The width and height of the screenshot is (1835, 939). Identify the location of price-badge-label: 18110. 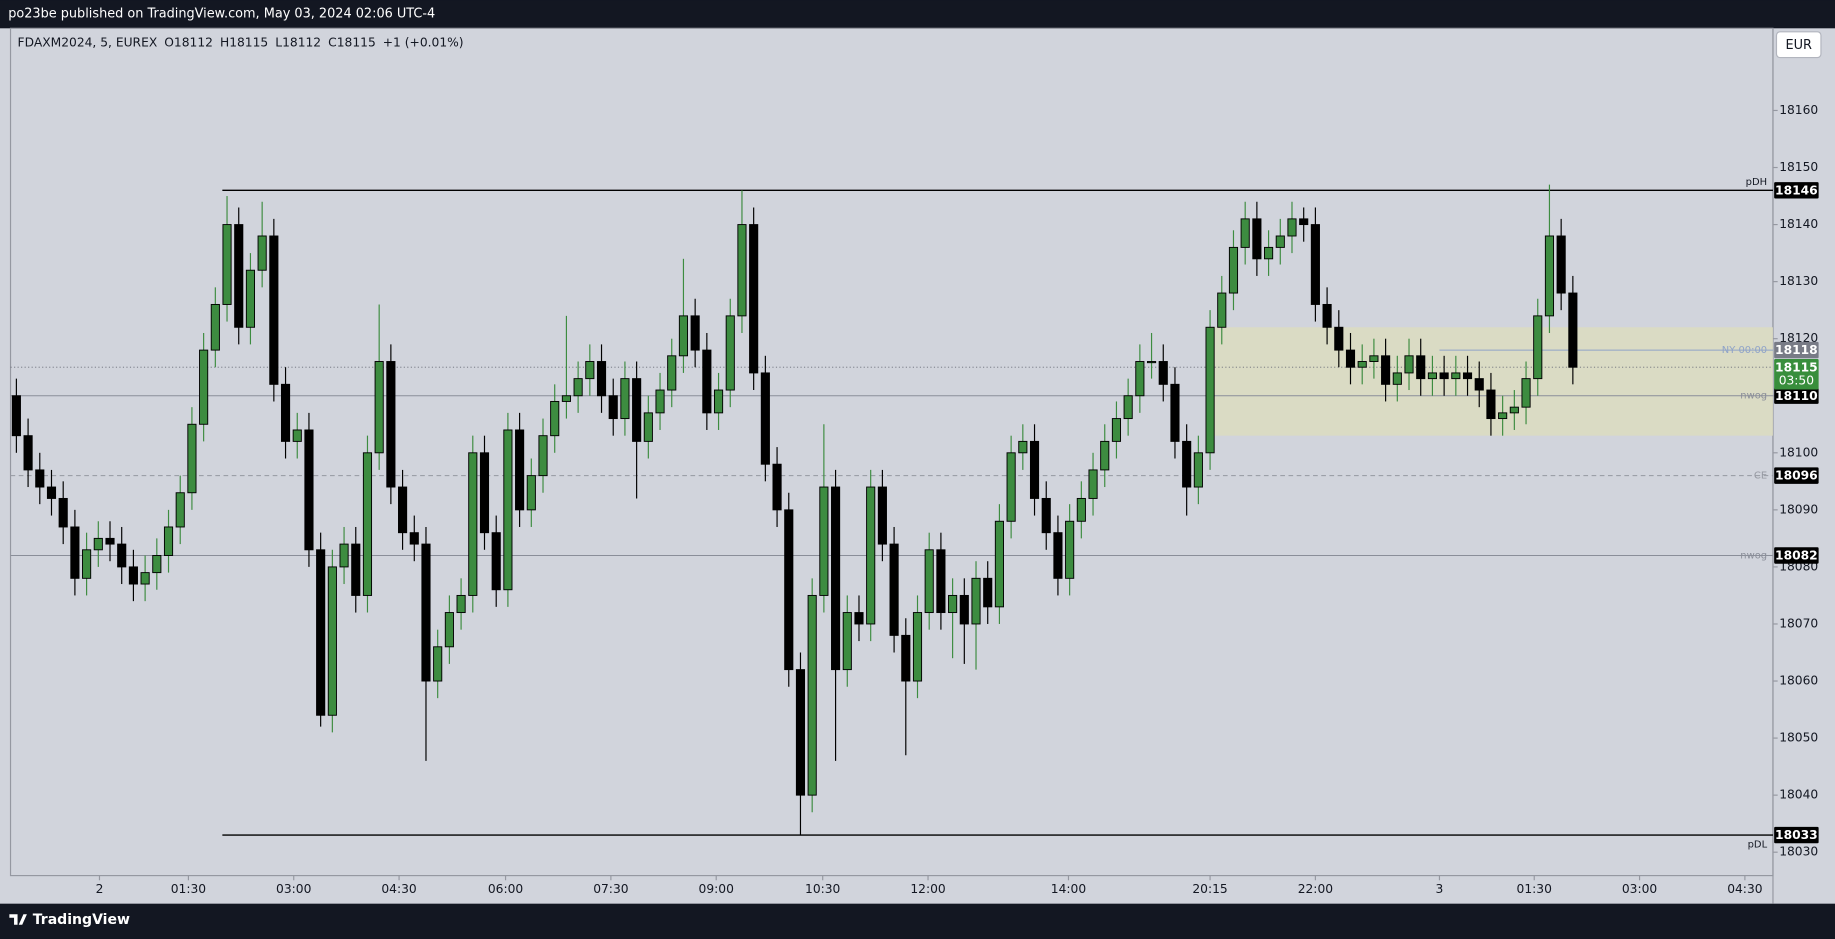
(1796, 396).